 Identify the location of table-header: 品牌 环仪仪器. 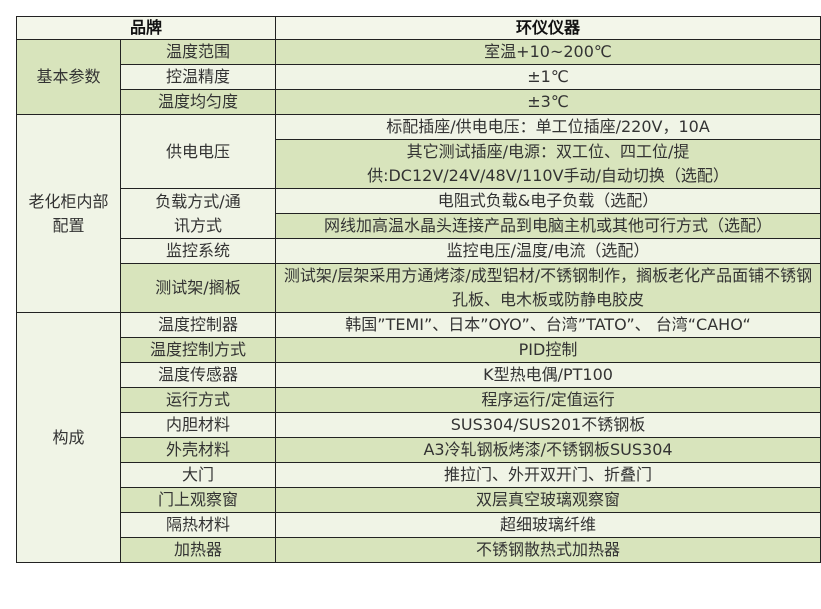
(418, 28).